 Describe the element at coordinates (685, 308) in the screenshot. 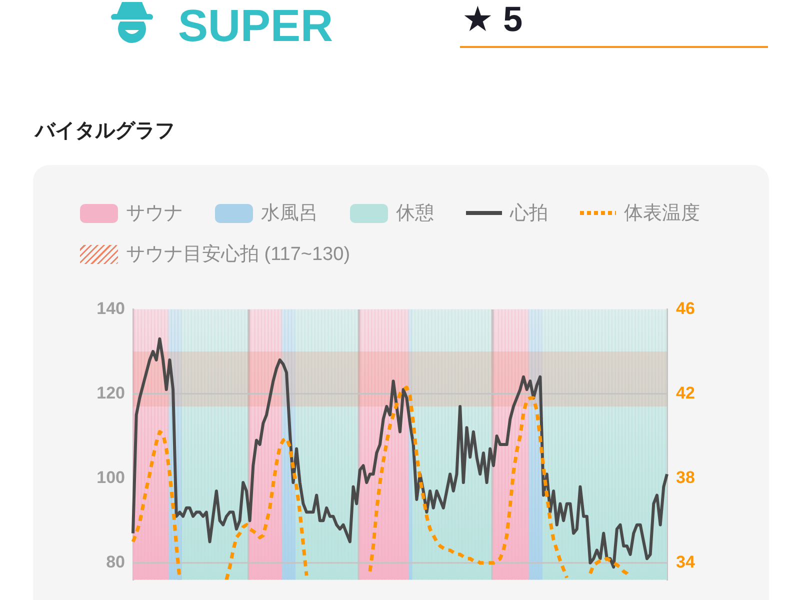

I see `y2-tick-label: 46` at that location.